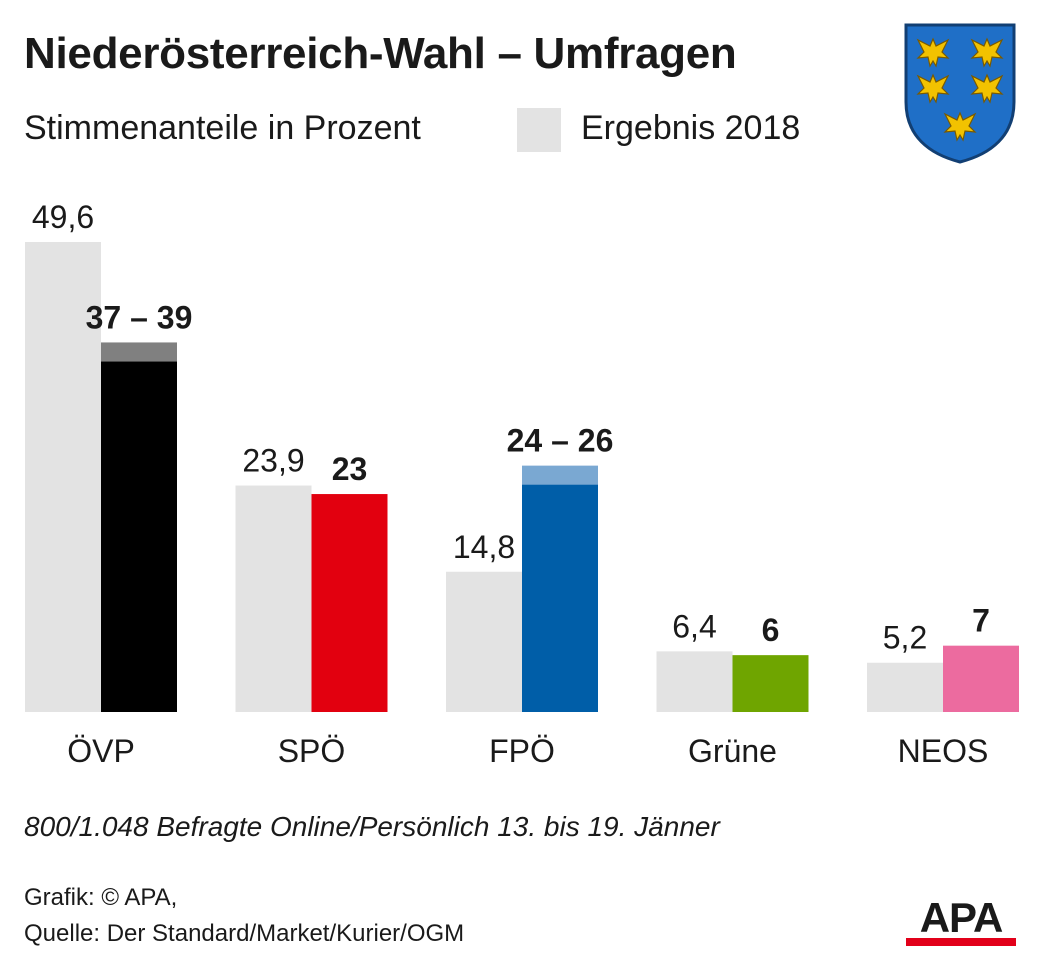 The height and width of the screenshot is (973, 1041). What do you see at coordinates (961, 942) in the screenshot?
I see `apa-logo-bar` at bounding box center [961, 942].